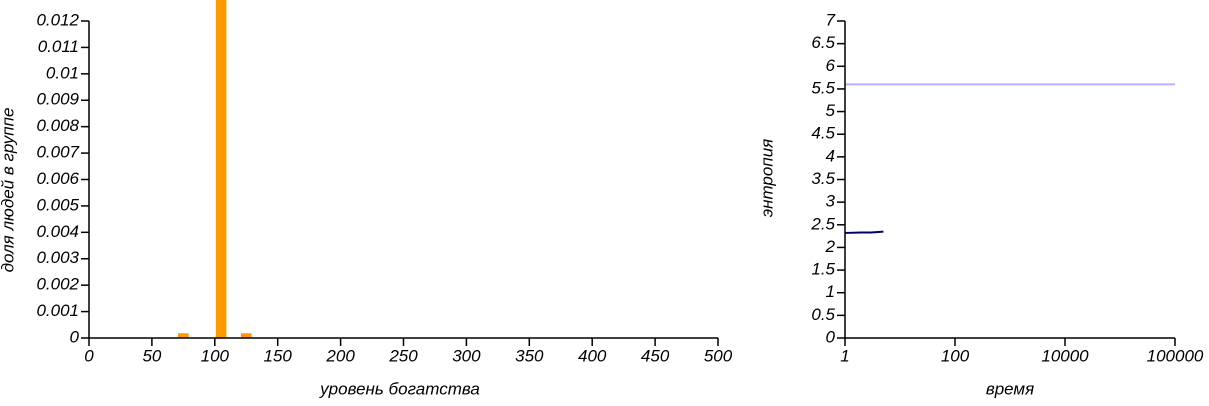 The height and width of the screenshot is (406, 1209). What do you see at coordinates (57, 310) in the screenshot?
I see `y-tick-label: 0.001` at bounding box center [57, 310].